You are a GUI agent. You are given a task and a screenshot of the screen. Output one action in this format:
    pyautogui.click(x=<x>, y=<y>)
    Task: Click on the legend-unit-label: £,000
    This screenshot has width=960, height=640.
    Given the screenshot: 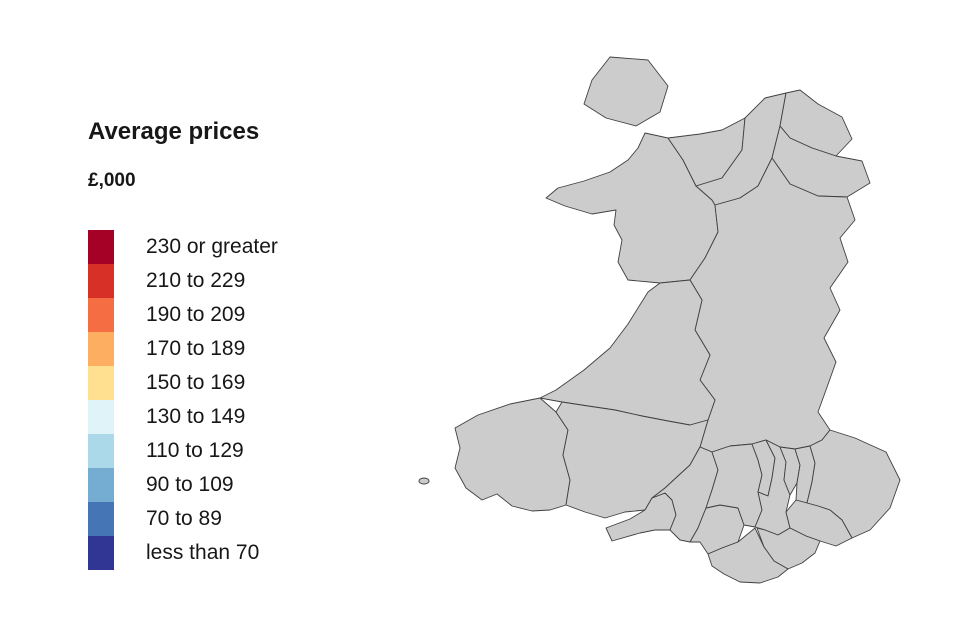 What is the action you would take?
    pyautogui.click(x=112, y=180)
    